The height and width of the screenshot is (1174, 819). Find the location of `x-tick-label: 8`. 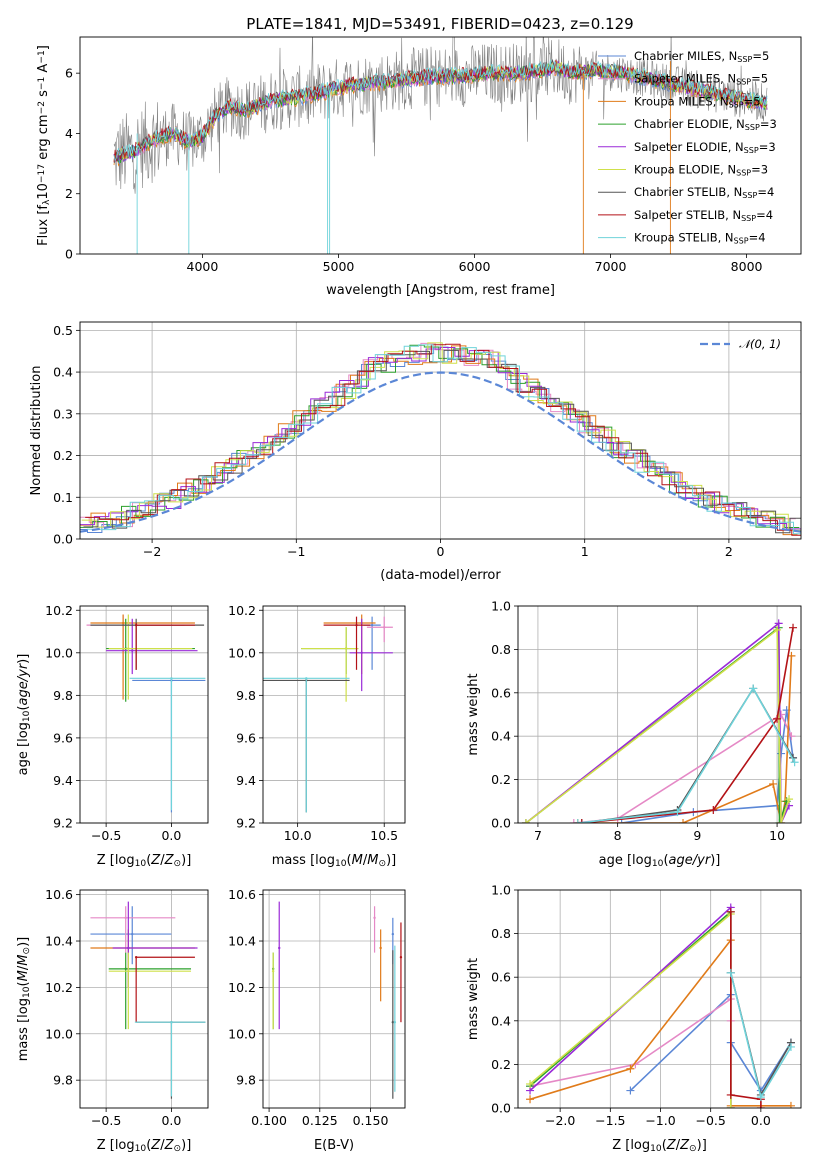

x-tick-label: 8 is located at coordinates (618, 835).